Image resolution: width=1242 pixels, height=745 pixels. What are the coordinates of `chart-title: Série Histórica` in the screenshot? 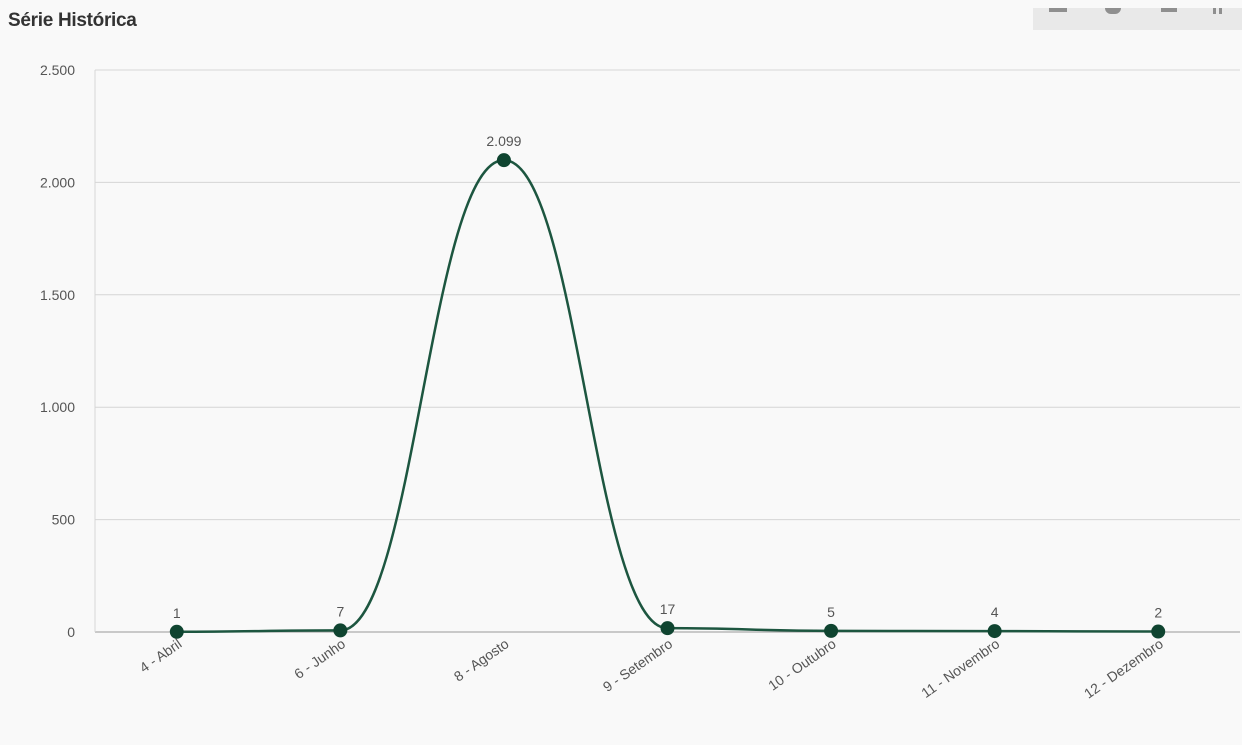 It's located at (72, 20).